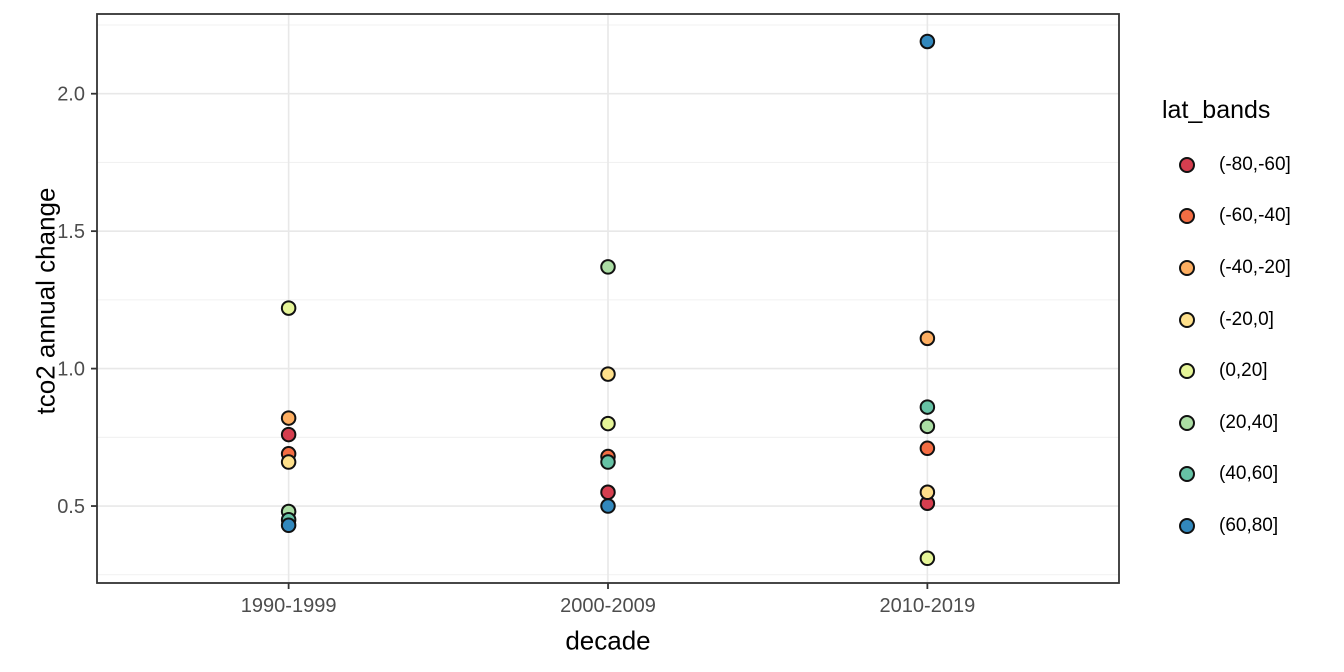 Image resolution: width=1344 pixels, height=672 pixels. What do you see at coordinates (71, 95) in the screenshot?
I see `y-tick-label: 2.0` at bounding box center [71, 95].